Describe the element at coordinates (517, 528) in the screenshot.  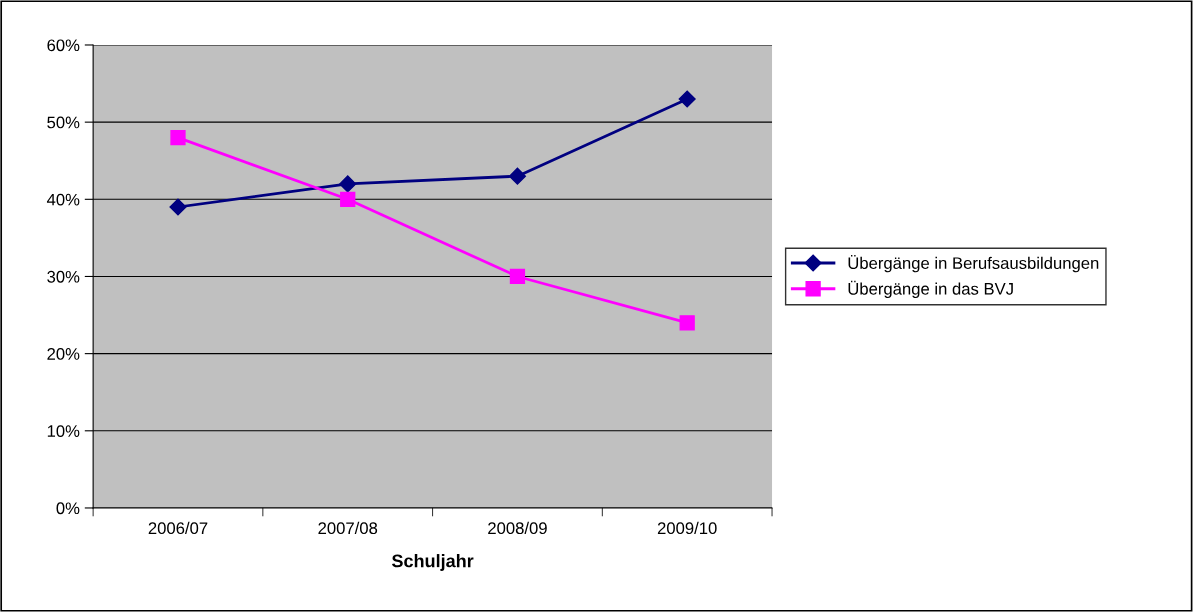
I see `x-tick-label: 2008/09` at that location.